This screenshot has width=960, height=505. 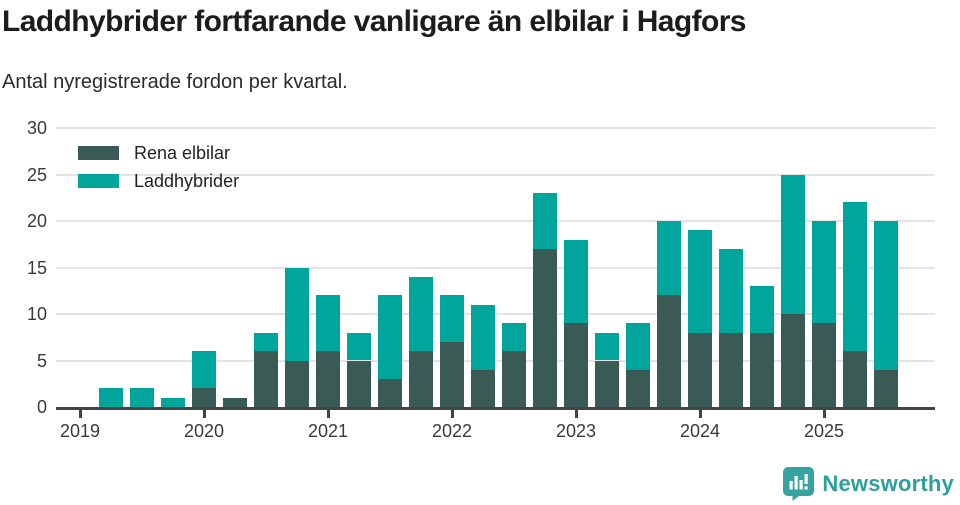 I want to click on x-axis-tick-label: 2022, so click(x=452, y=431).